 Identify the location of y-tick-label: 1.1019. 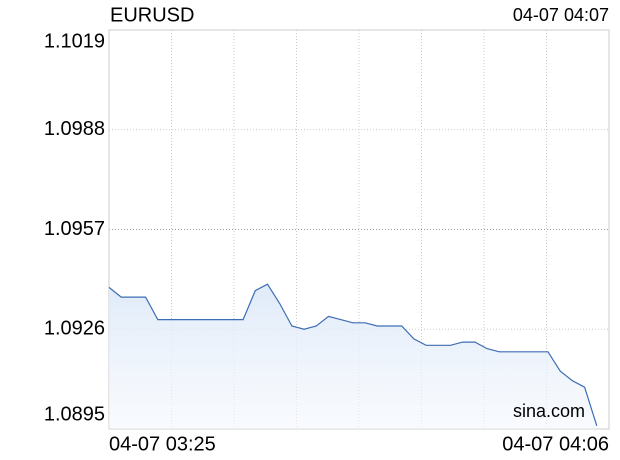
(74, 41).